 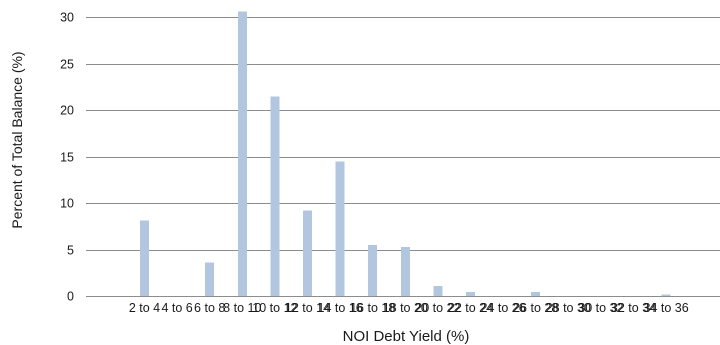 What do you see at coordinates (67, 65) in the screenshot?
I see `y-tick-label: 25` at bounding box center [67, 65].